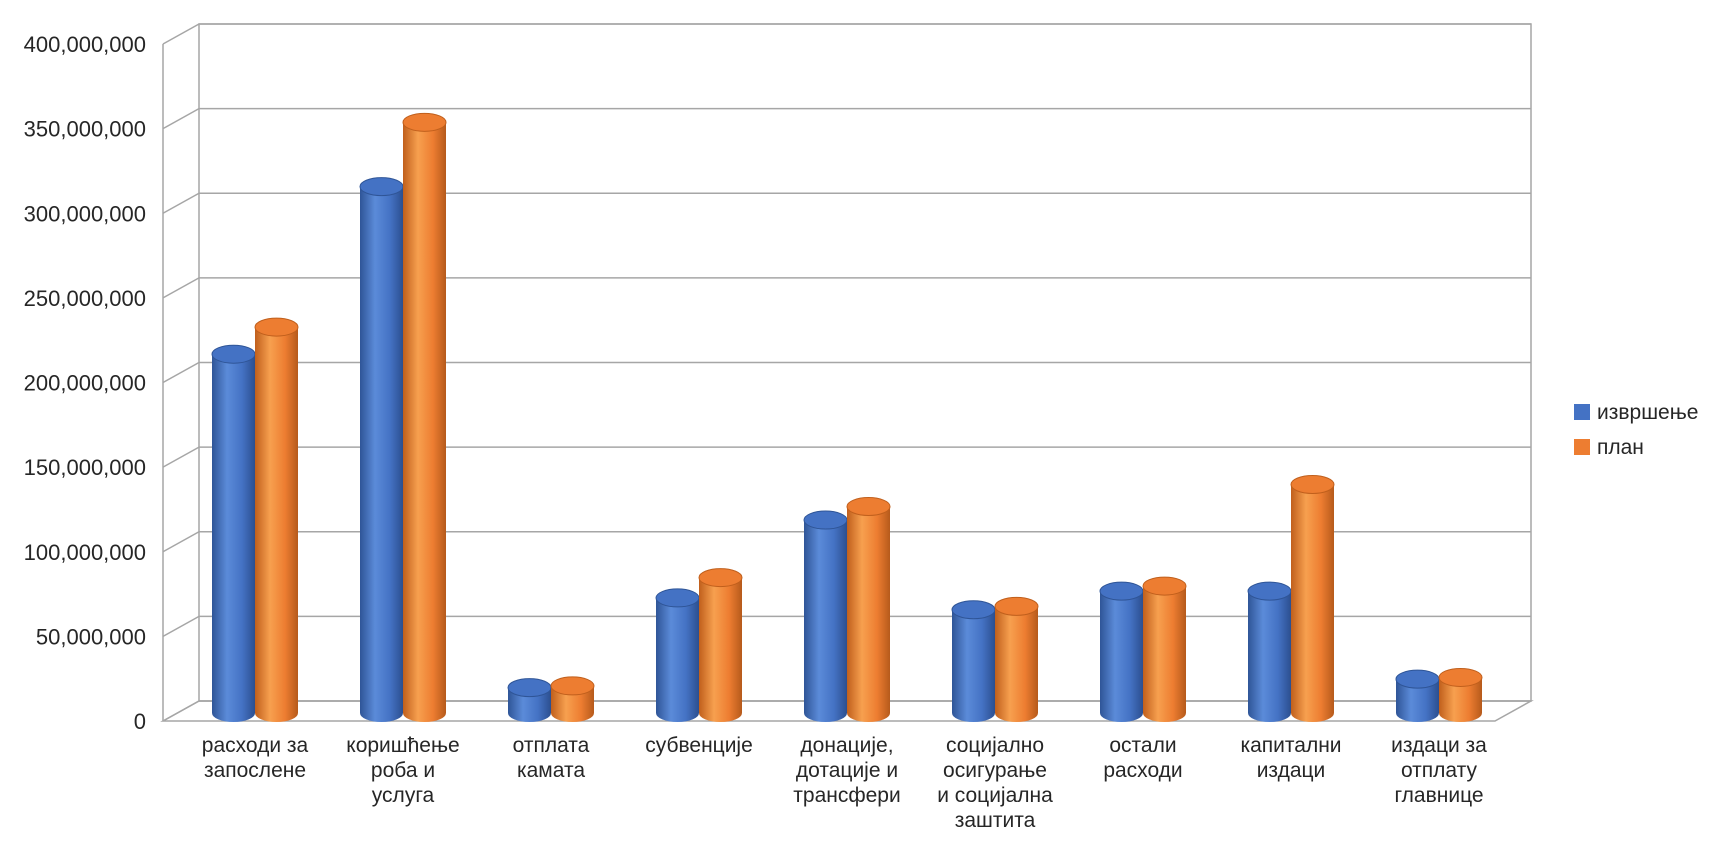 The height and width of the screenshot is (847, 1721). I want to click on x-tick-label: капитални издаци, so click(1290, 758).